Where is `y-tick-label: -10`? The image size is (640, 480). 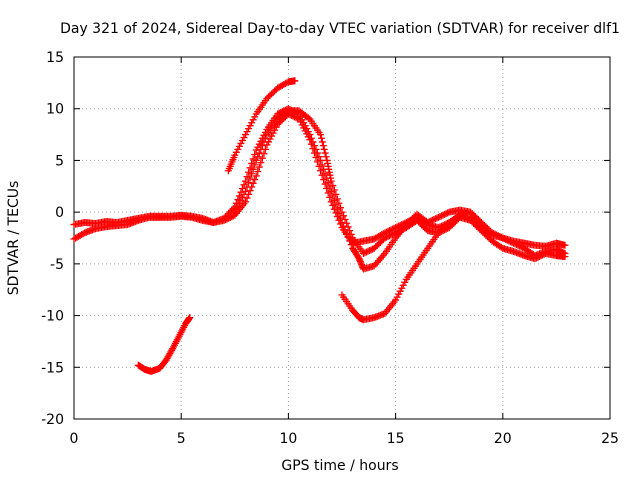 y-tick-label: -10 is located at coordinates (52, 317).